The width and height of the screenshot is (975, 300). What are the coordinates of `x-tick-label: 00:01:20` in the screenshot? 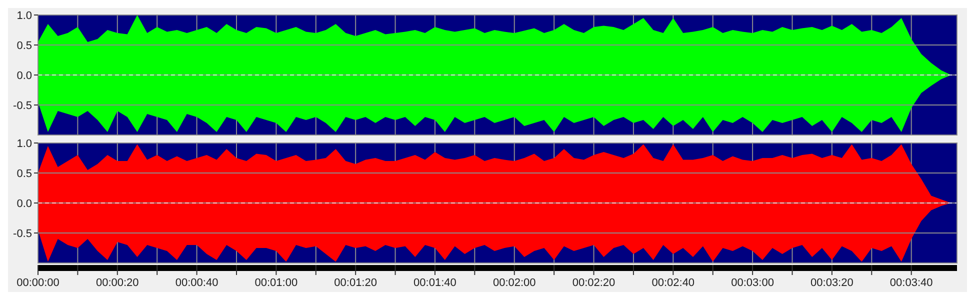 It's located at (355, 283).